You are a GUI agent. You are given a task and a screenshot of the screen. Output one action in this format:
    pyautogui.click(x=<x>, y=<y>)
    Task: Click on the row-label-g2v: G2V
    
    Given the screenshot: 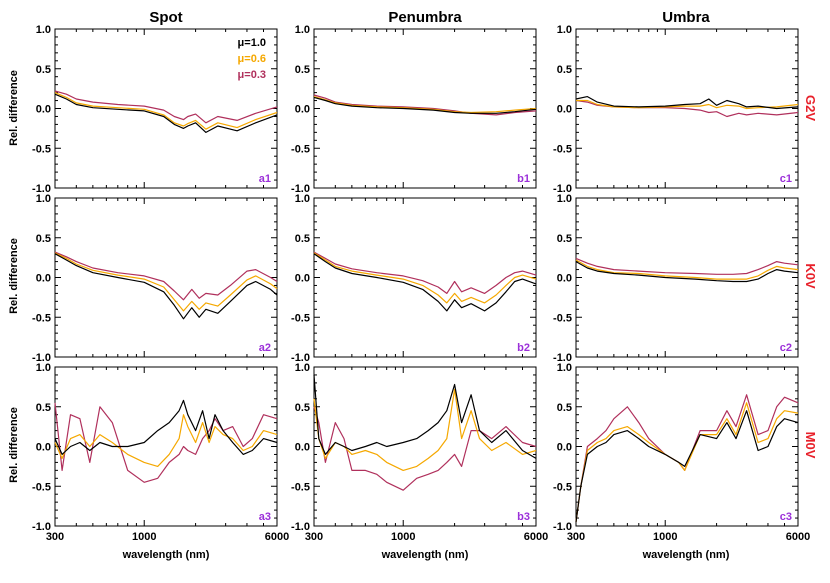 What is the action you would take?
    pyautogui.click(x=810, y=108)
    